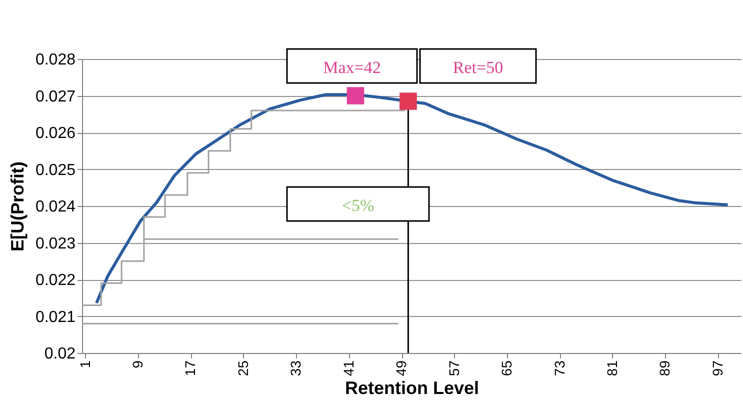 The width and height of the screenshot is (743, 403). I want to click on y-tick-label: 0.02, so click(60, 354).